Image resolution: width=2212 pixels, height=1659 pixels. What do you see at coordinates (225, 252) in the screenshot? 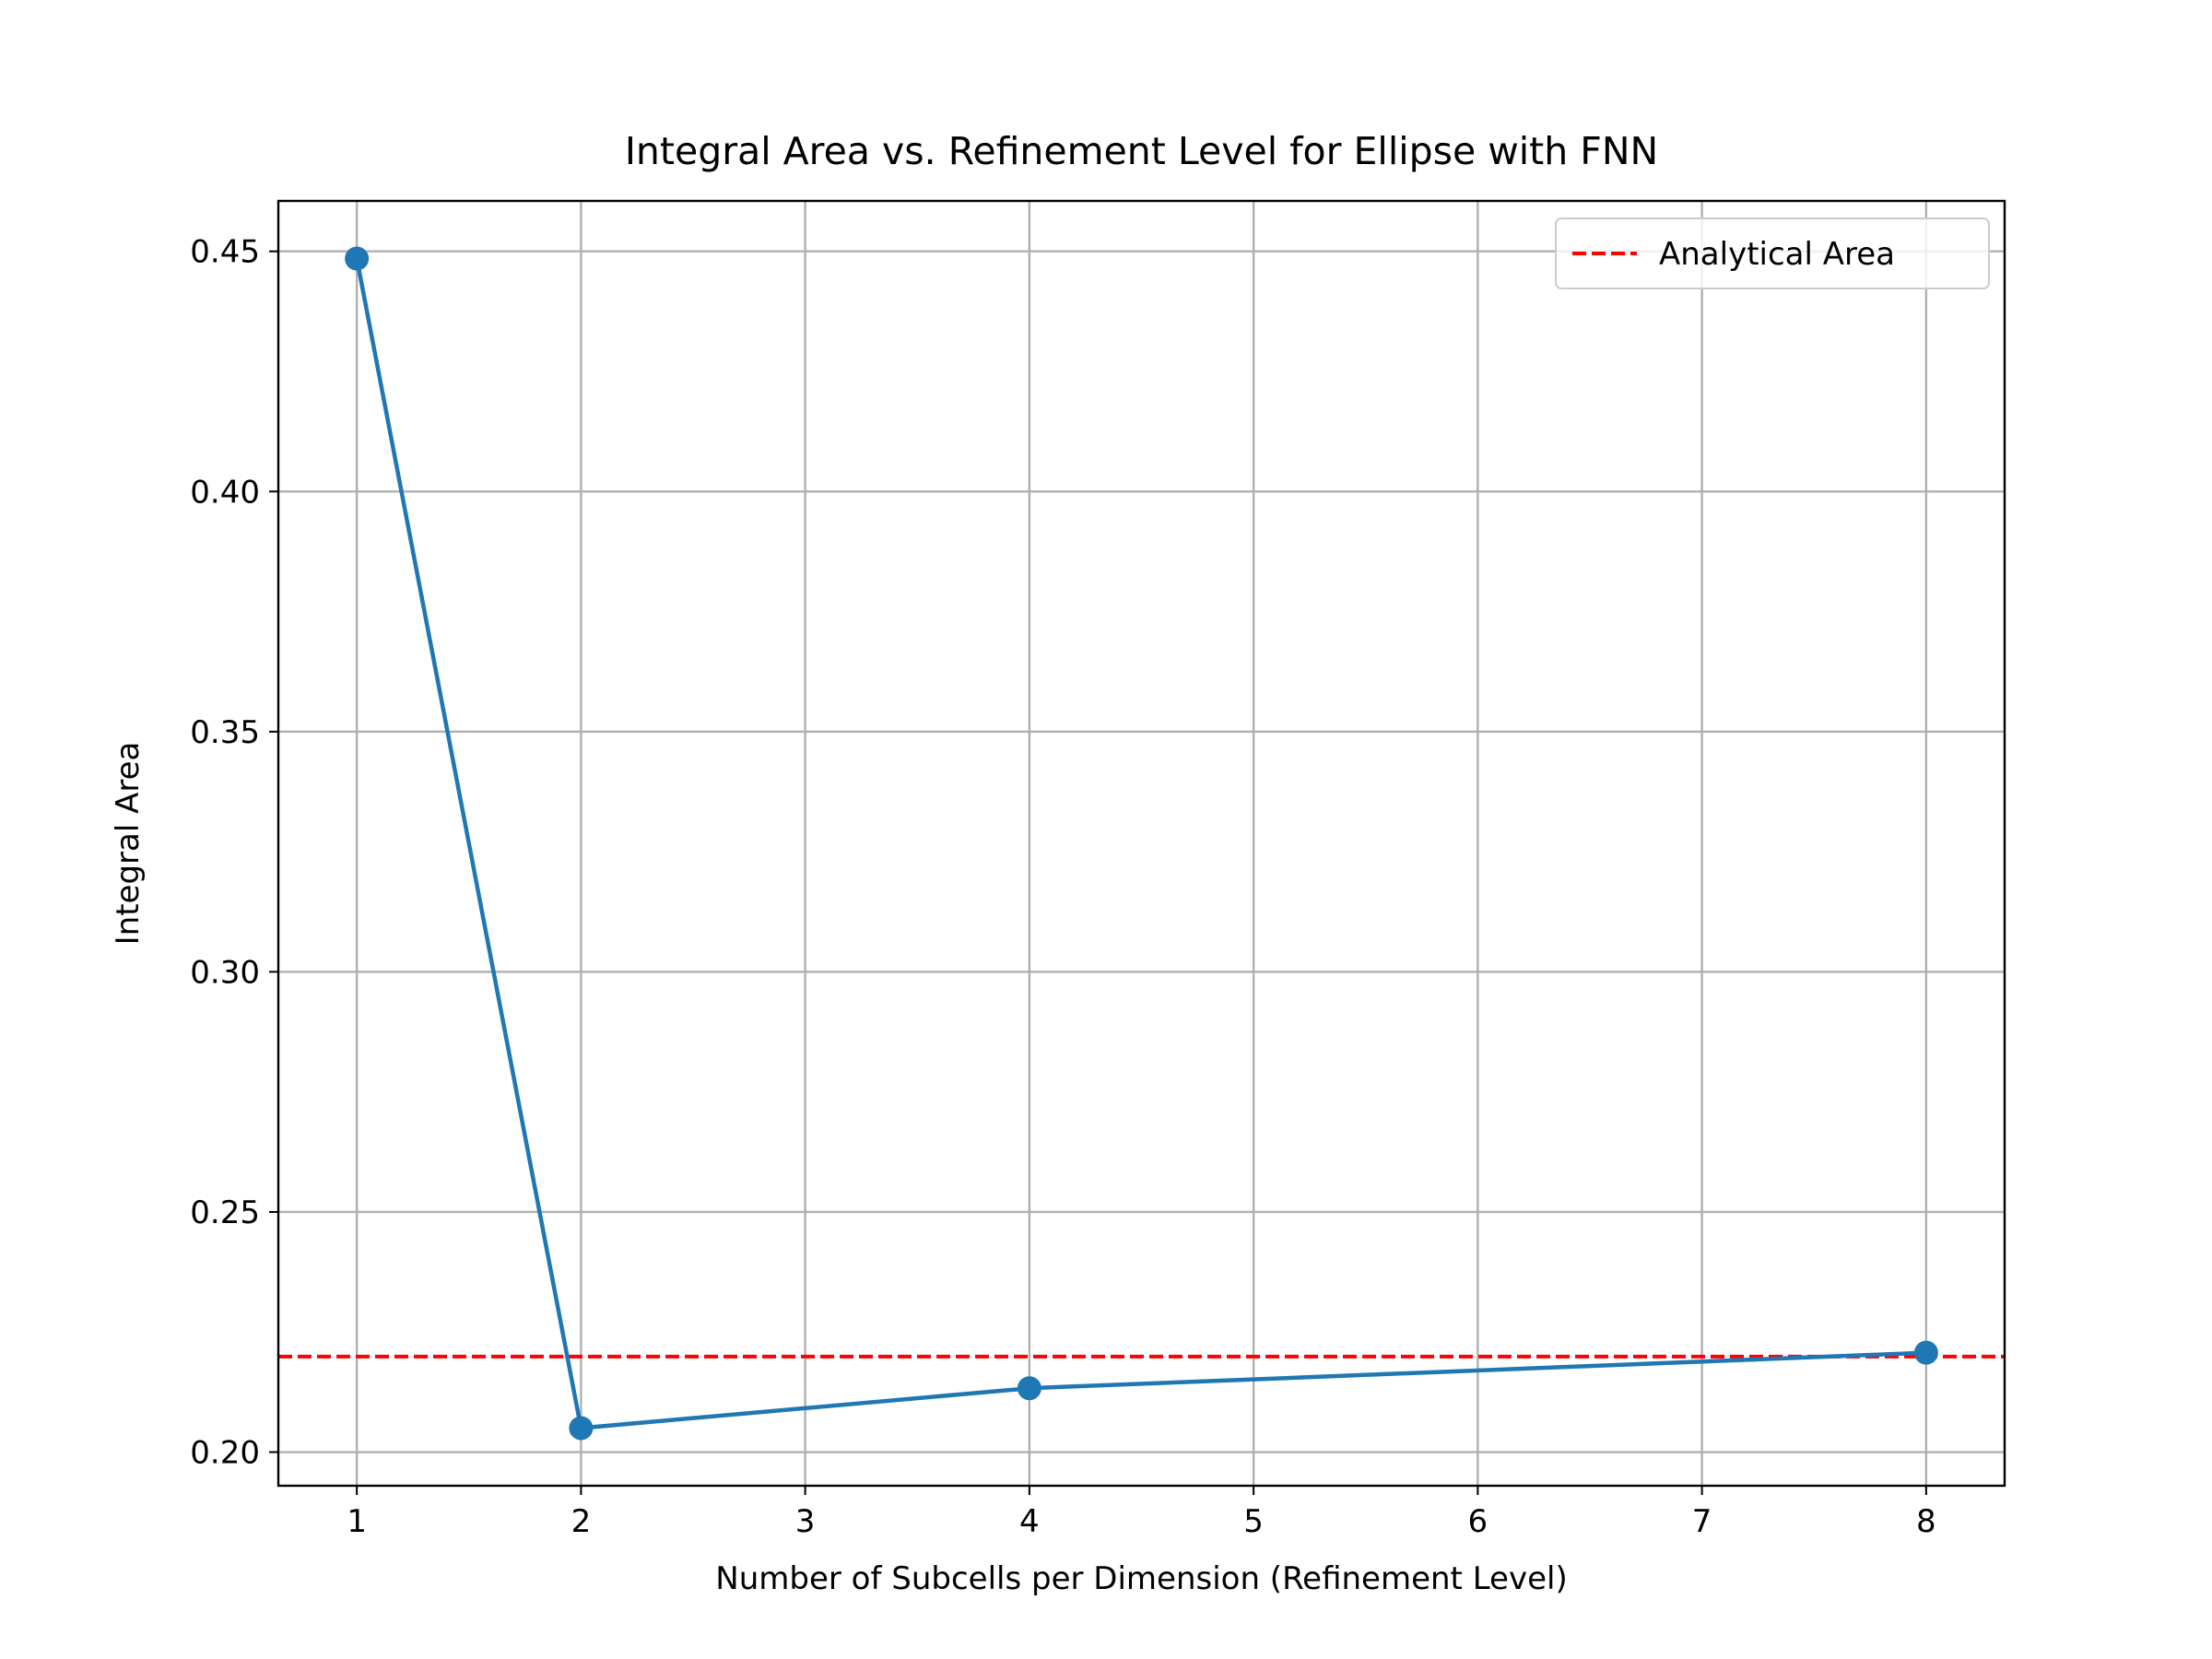
I see `y-tick-label: 0.45` at bounding box center [225, 252].